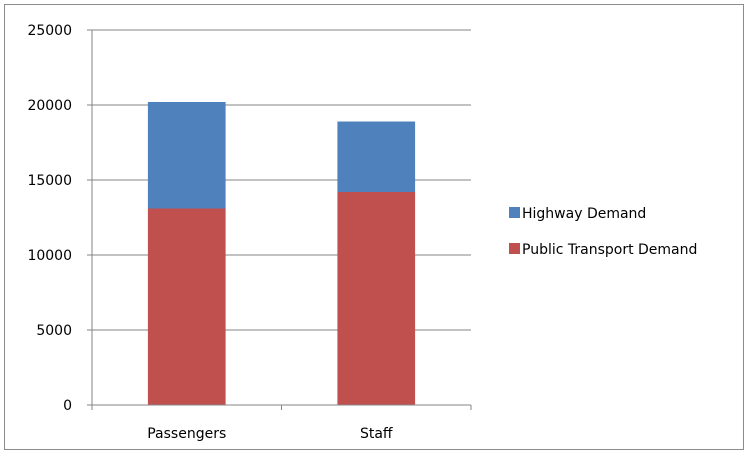 This screenshot has height=455, width=749. Describe the element at coordinates (609, 250) in the screenshot. I see `legend-label: Public Transport Demand` at that location.